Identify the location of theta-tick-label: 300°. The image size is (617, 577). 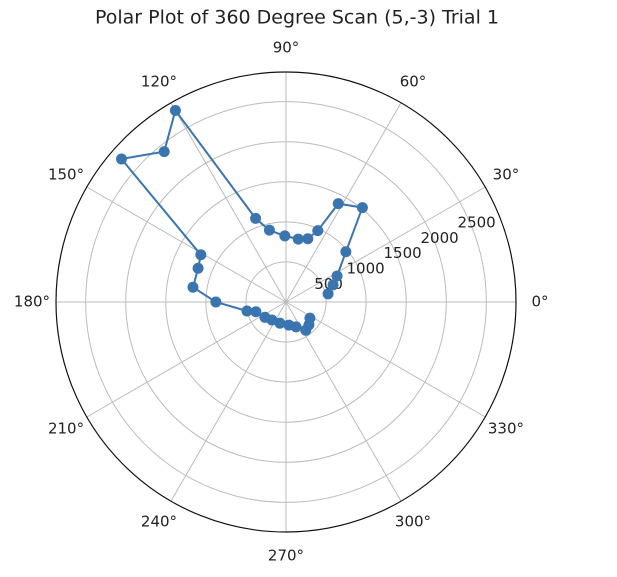
(413, 521).